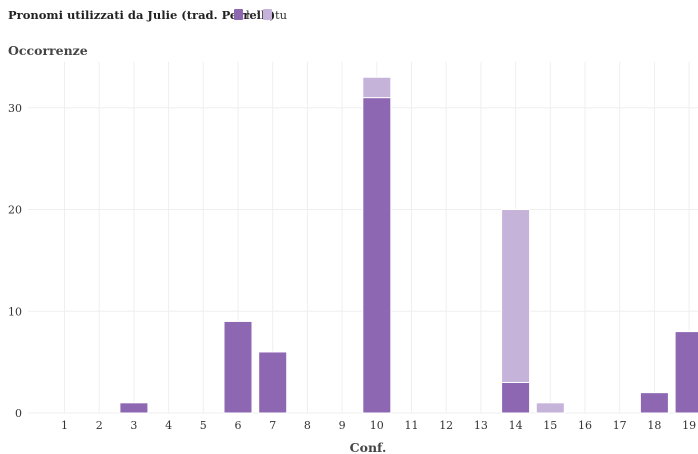 The image size is (698, 454). Describe the element at coordinates (64, 425) in the screenshot. I see `x-tick-label: 1` at that location.